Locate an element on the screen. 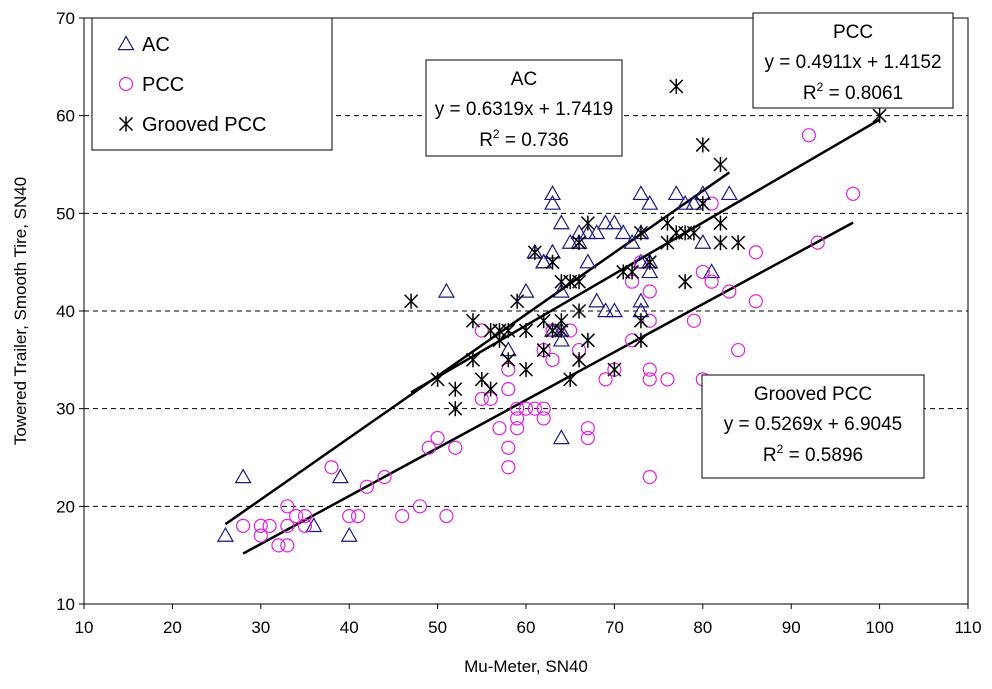 The image size is (992, 689). x-axis-ticks: 10 20 30 40 50 60 70 80 90 100 110 is located at coordinates (528, 620).